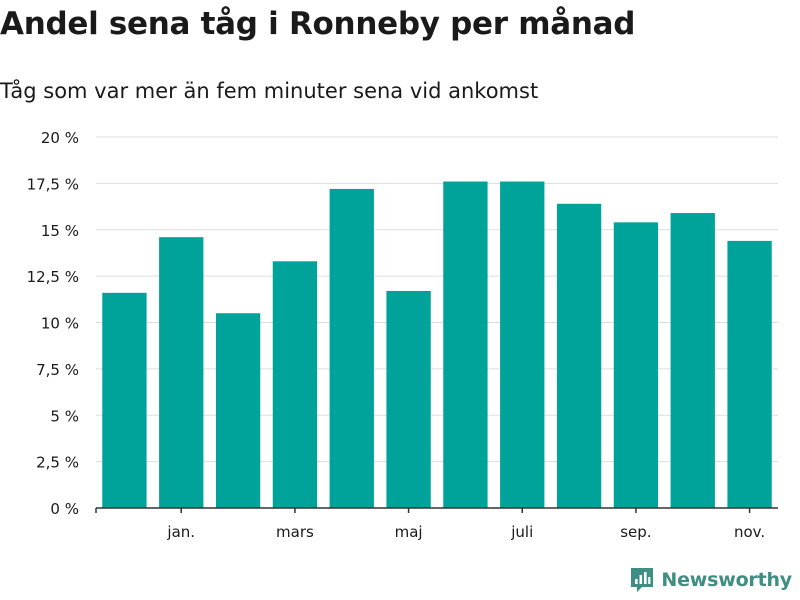 The width and height of the screenshot is (800, 600). What do you see at coordinates (318, 24) in the screenshot?
I see `chart-title: Andel sena tåg i Ronneby per månad` at bounding box center [318, 24].